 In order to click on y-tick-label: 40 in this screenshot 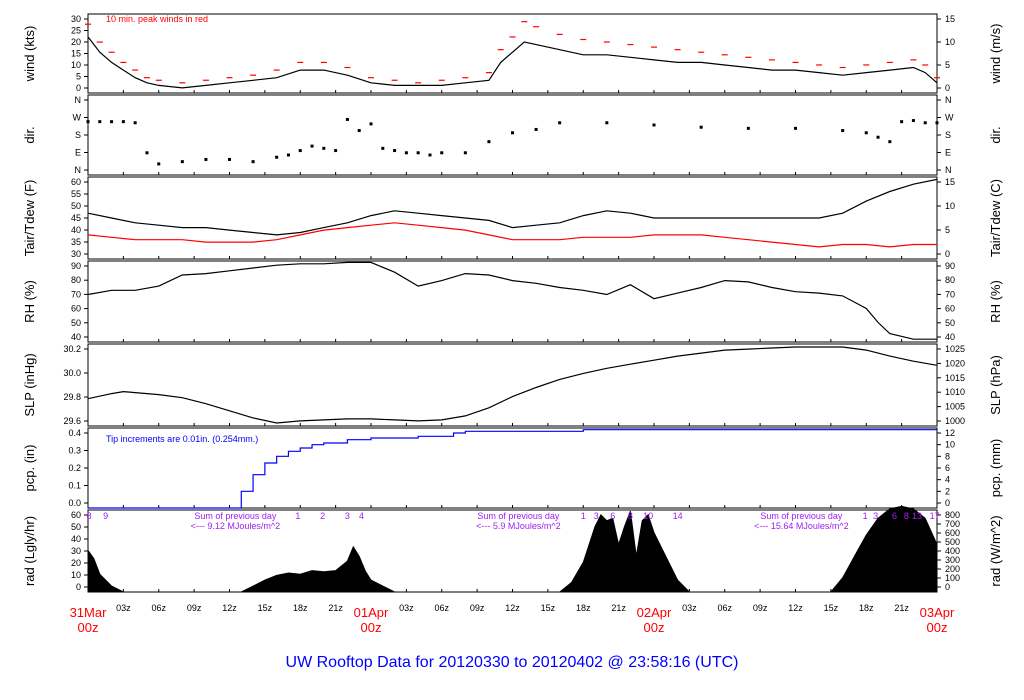, I will do `click(76, 539)`.